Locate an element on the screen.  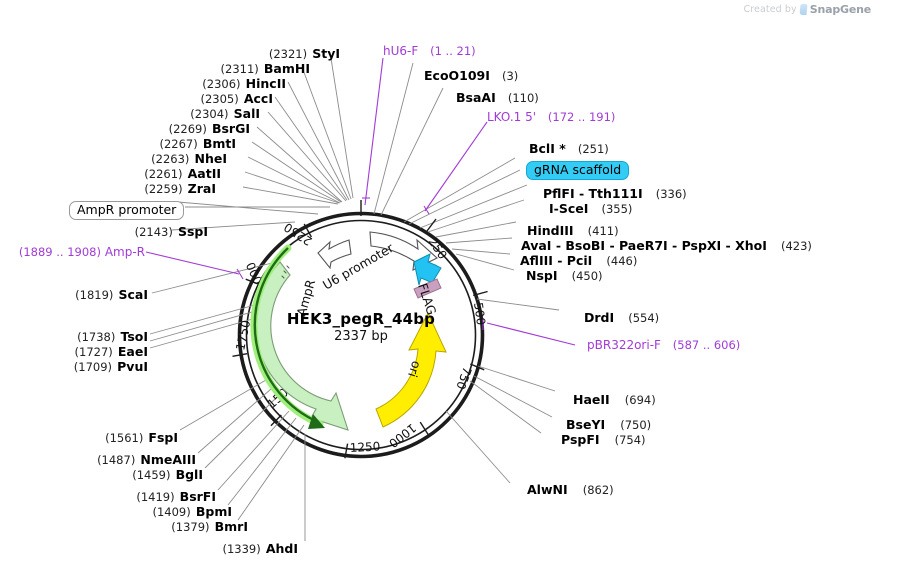
enzyme-label-ahdi: (1339) AhdI is located at coordinates (149, 548).